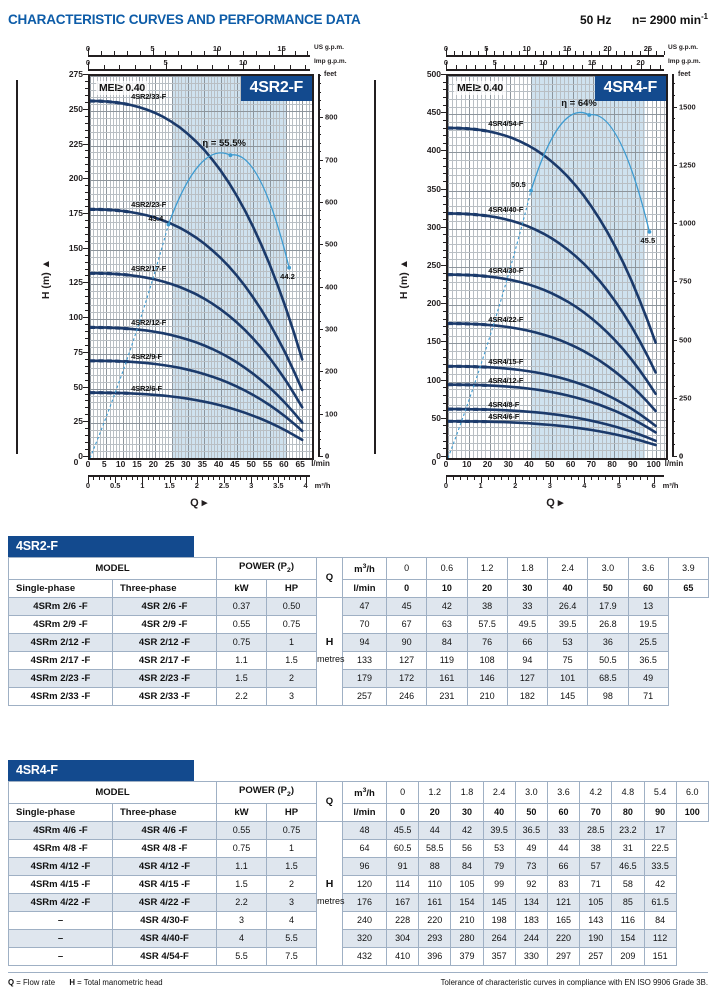  Describe the element at coordinates (660, 830) in the screenshot. I see `head-value: 17` at that location.